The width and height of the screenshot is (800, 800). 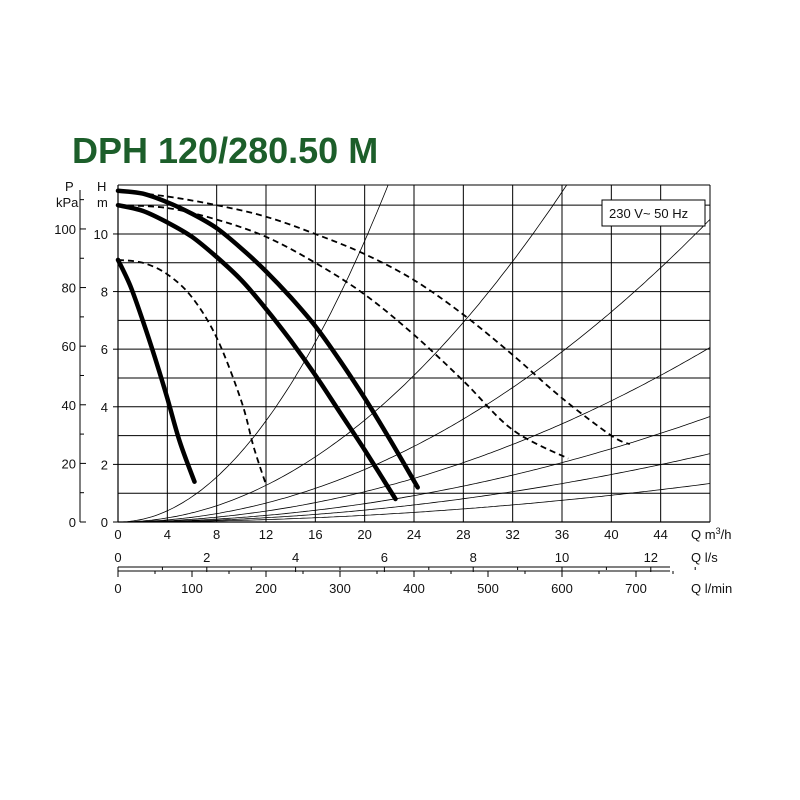 What do you see at coordinates (266, 588) in the screenshot?
I see `lmin-tick-label: 200` at bounding box center [266, 588].